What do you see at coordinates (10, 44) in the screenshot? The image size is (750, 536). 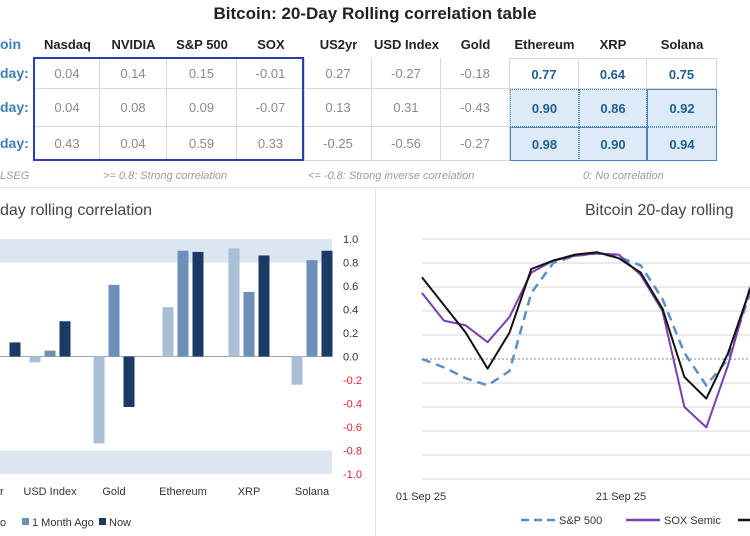 I see `corner-label: oin` at bounding box center [10, 44].